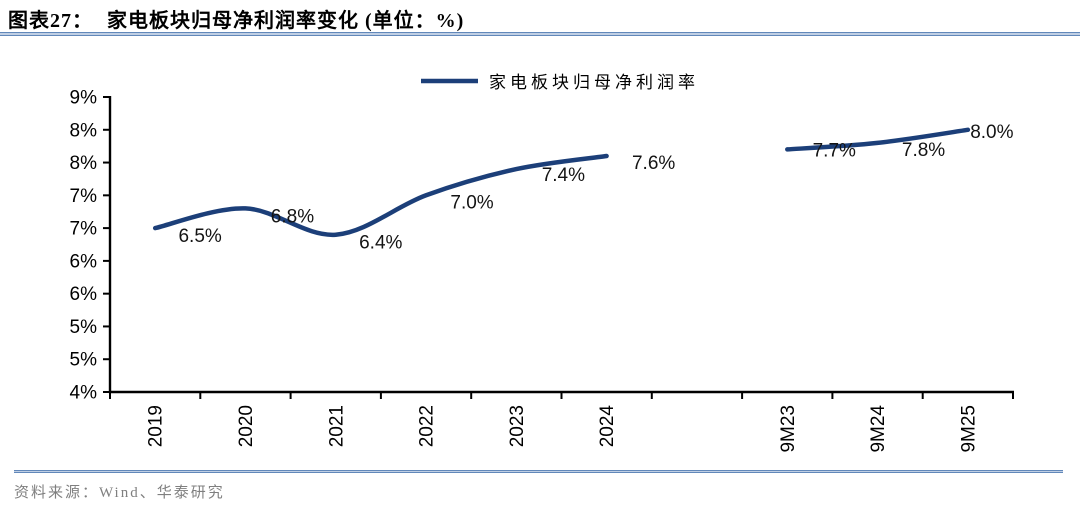 The image size is (1080, 507). Describe the element at coordinates (653, 163) in the screenshot. I see `point-label: 7.6%` at that location.